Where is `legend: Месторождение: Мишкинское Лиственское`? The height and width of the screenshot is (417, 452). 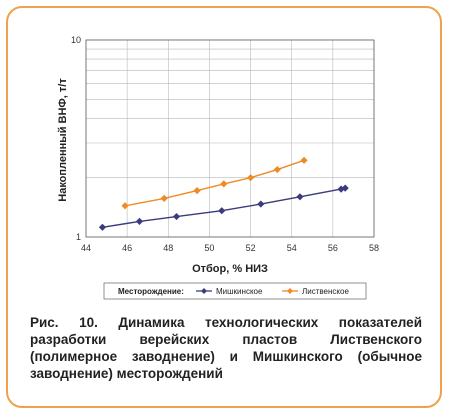
legend: Месторождение: Мишкинское Лиственское is located at coordinates (235, 291).